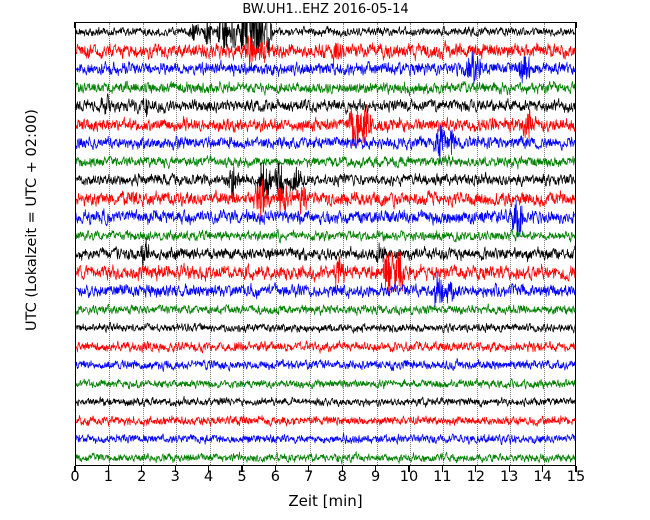 The image size is (650, 520). Describe the element at coordinates (375, 477) in the screenshot. I see `x-tick-label: 9` at that location.